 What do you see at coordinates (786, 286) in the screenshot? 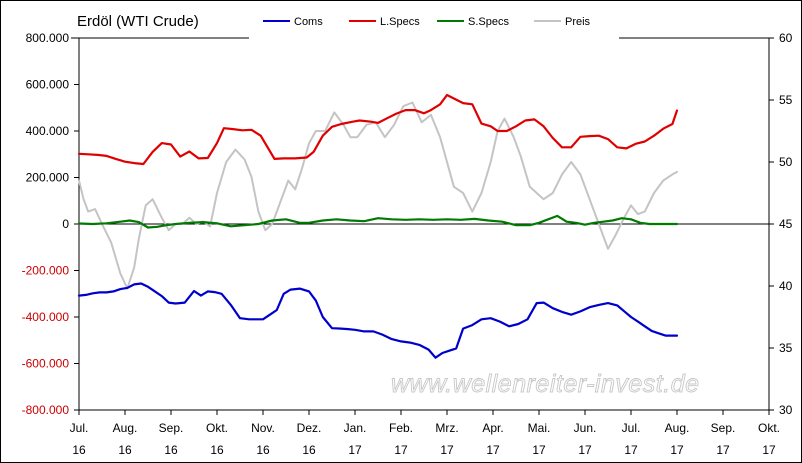
I see `right-tick-label: 40` at bounding box center [786, 286].